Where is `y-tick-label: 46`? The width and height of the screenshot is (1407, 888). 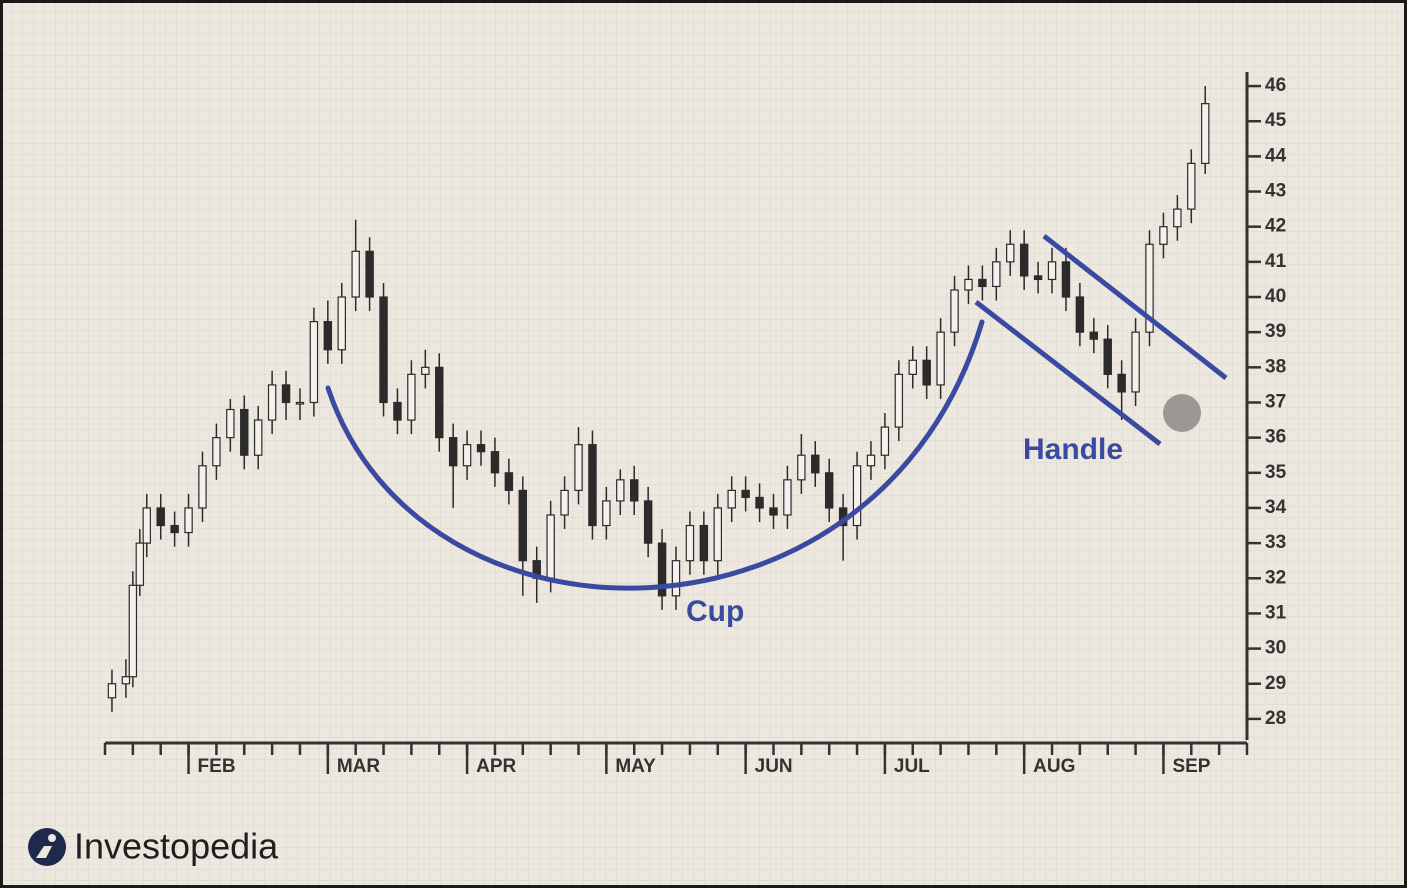
y-tick-label: 46 is located at coordinates (1275, 85).